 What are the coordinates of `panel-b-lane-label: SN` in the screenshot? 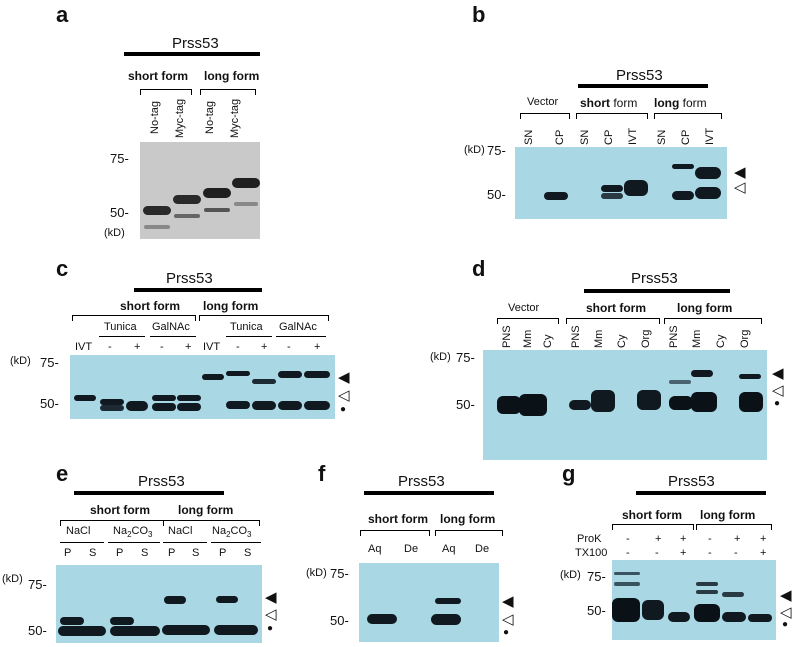 It's located at (662, 137).